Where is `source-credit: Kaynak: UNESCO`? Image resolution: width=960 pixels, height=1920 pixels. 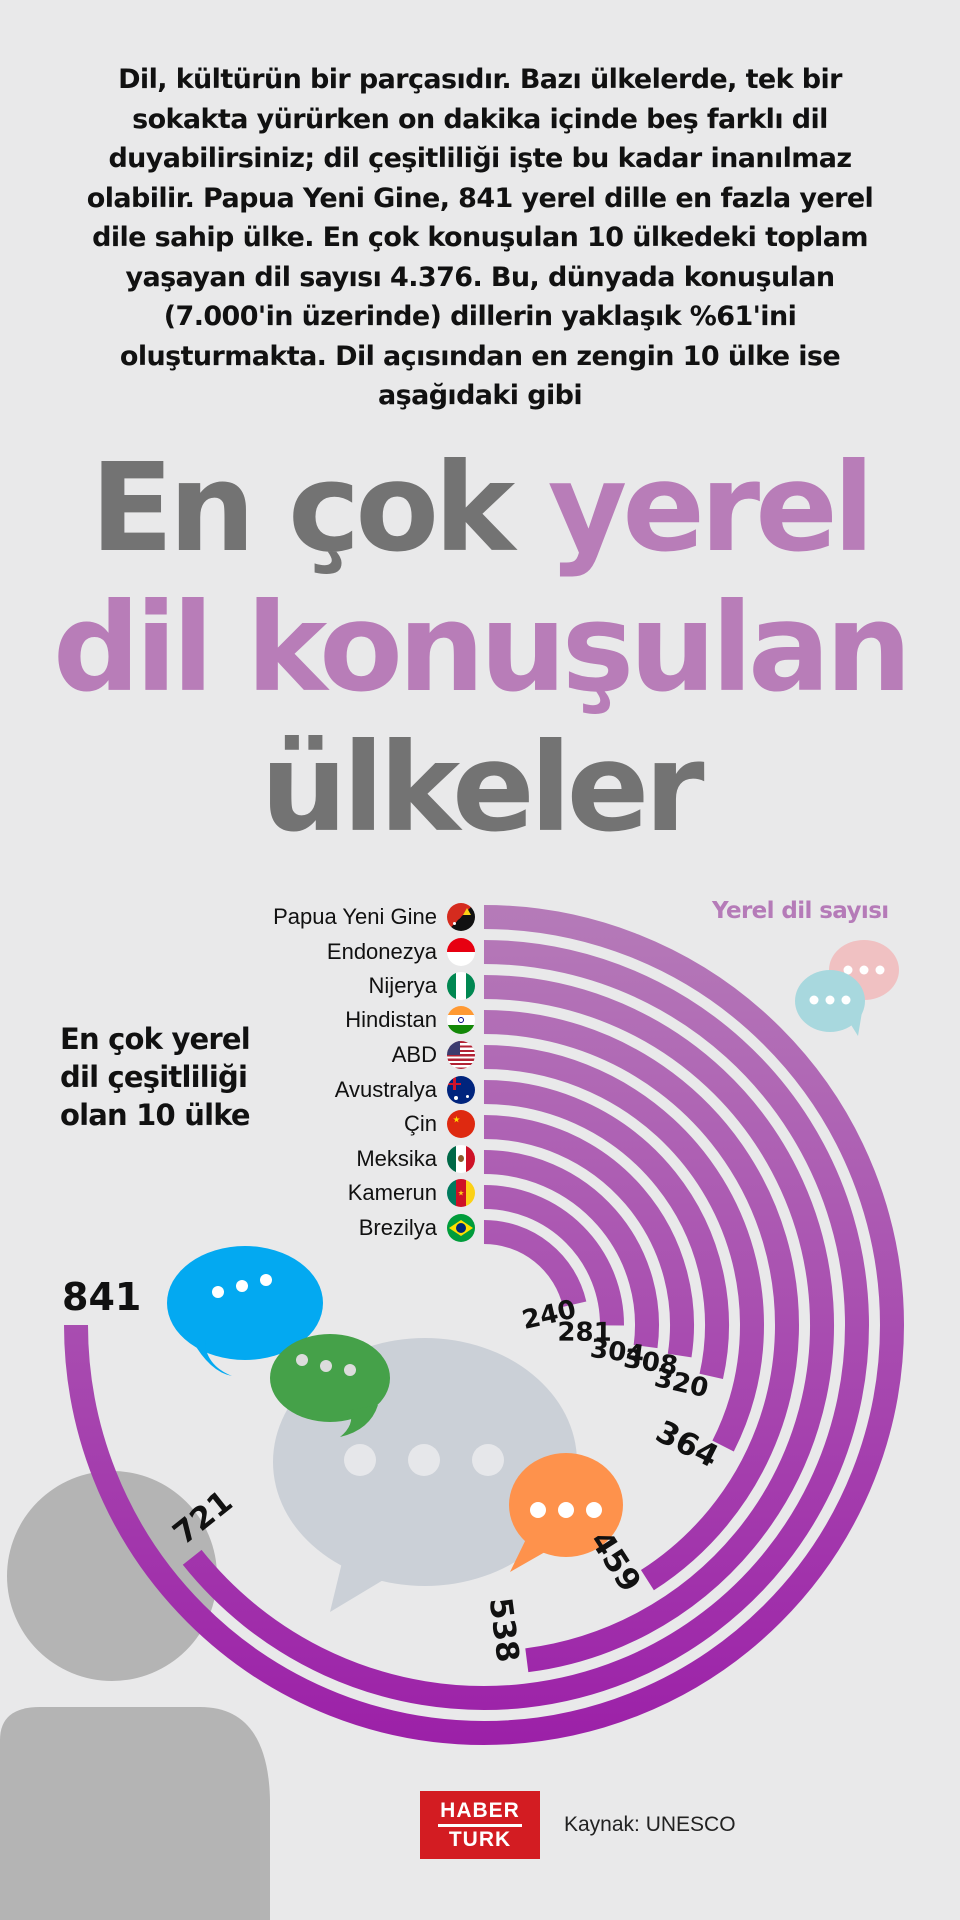
source-credit: Kaynak: UNESCO is located at coordinates (650, 1824).